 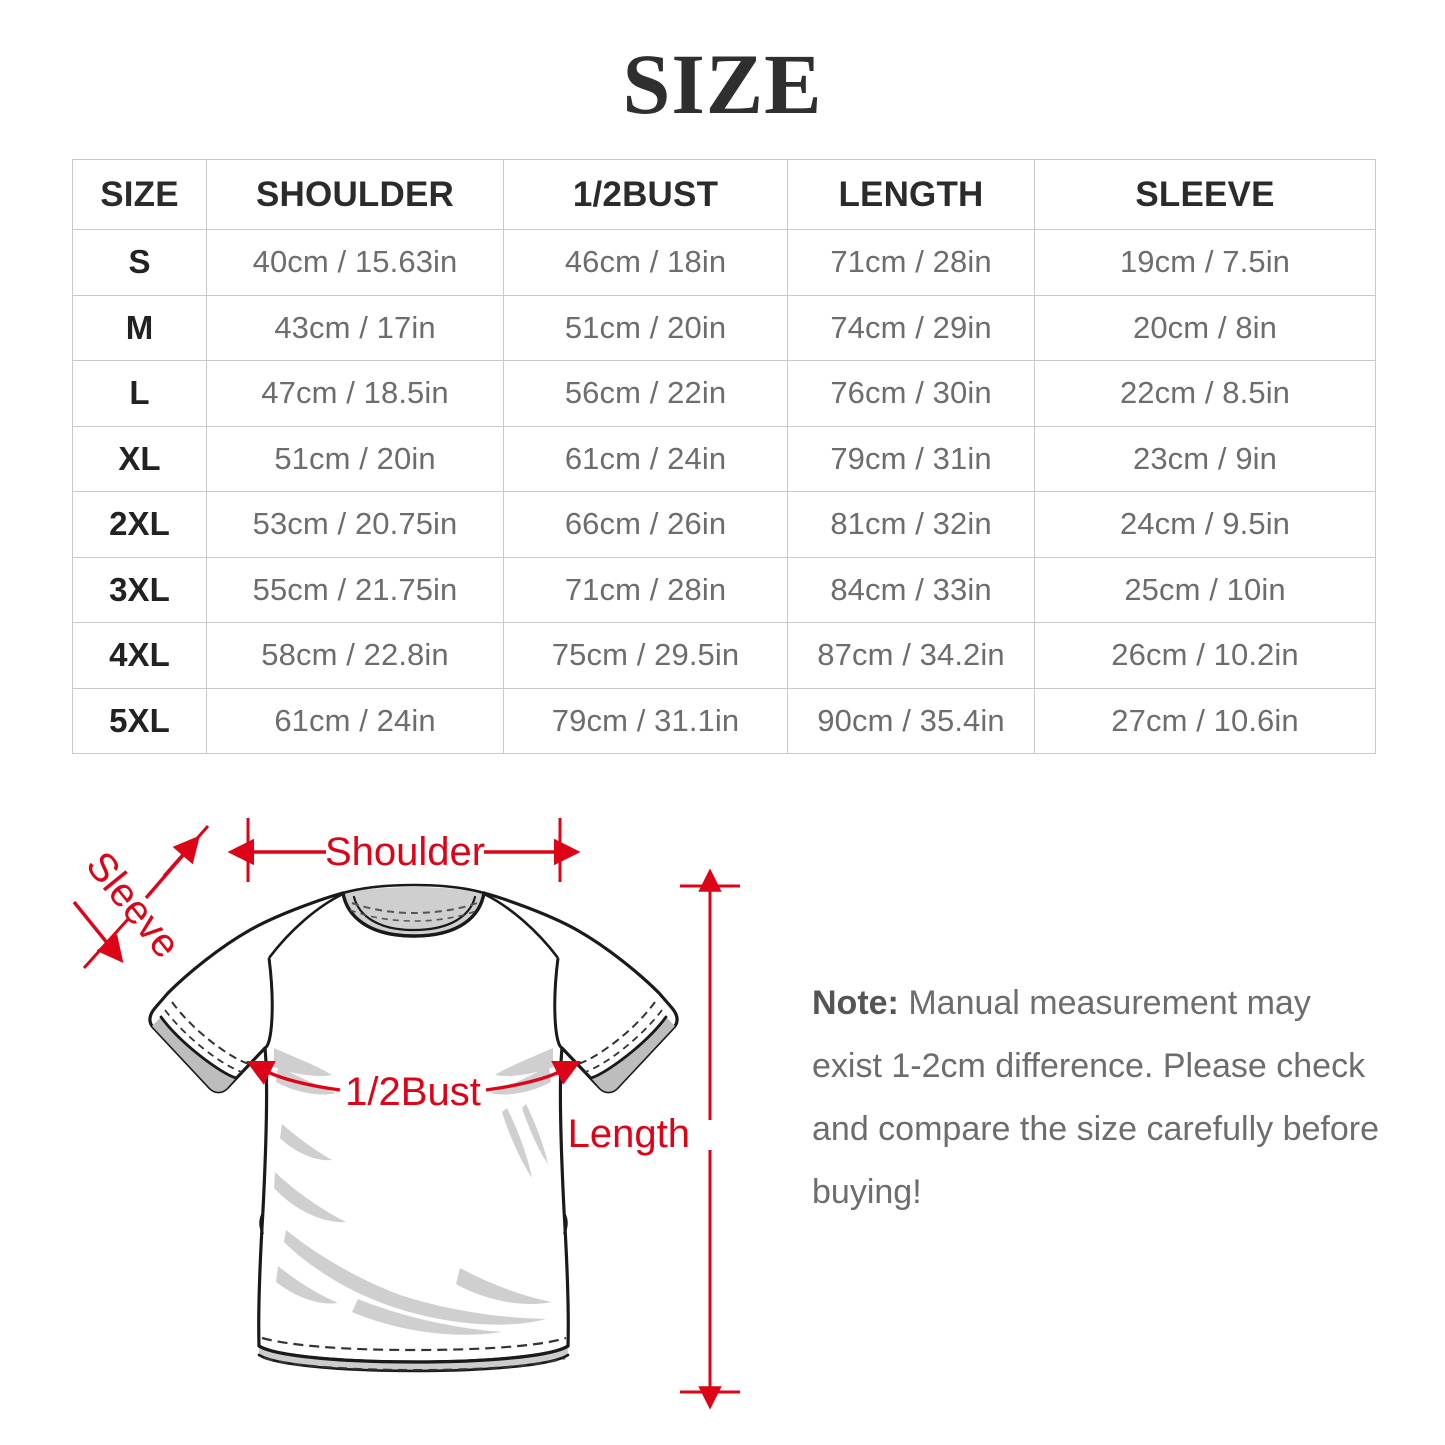 I want to click on sleeve-cuff-right-fill, so click(x=633, y=1054).